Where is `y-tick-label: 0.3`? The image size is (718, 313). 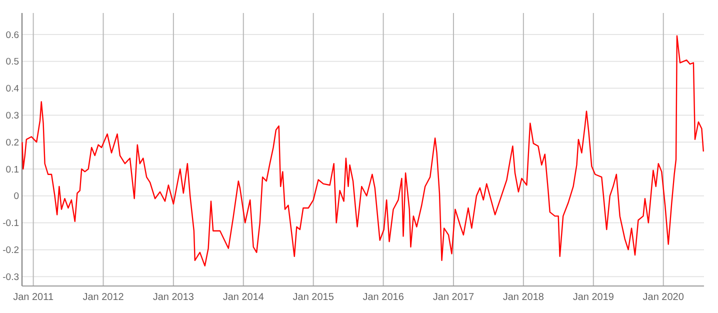
y-tick-label: 0.3 is located at coordinates (12, 116).